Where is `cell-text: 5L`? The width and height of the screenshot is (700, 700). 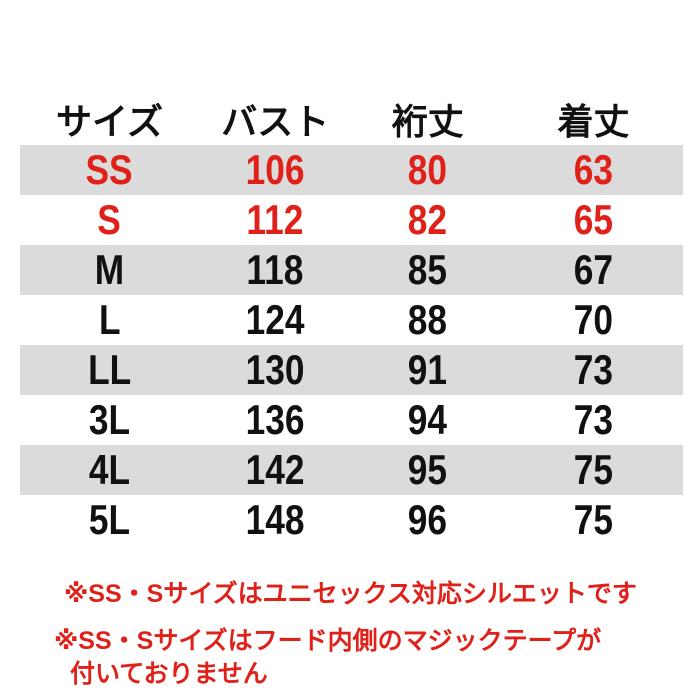 cell-text: 5L is located at coordinates (109, 519).